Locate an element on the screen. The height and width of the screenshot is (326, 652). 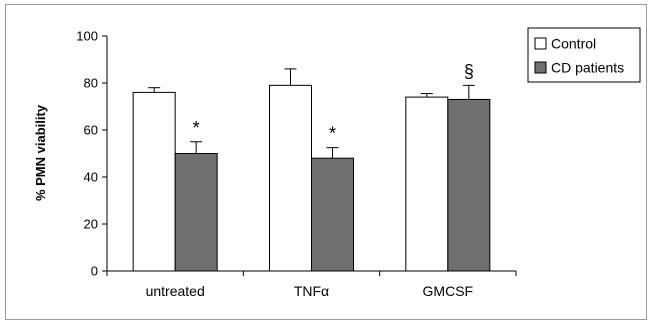
category-label: GMCSF is located at coordinates (448, 291).